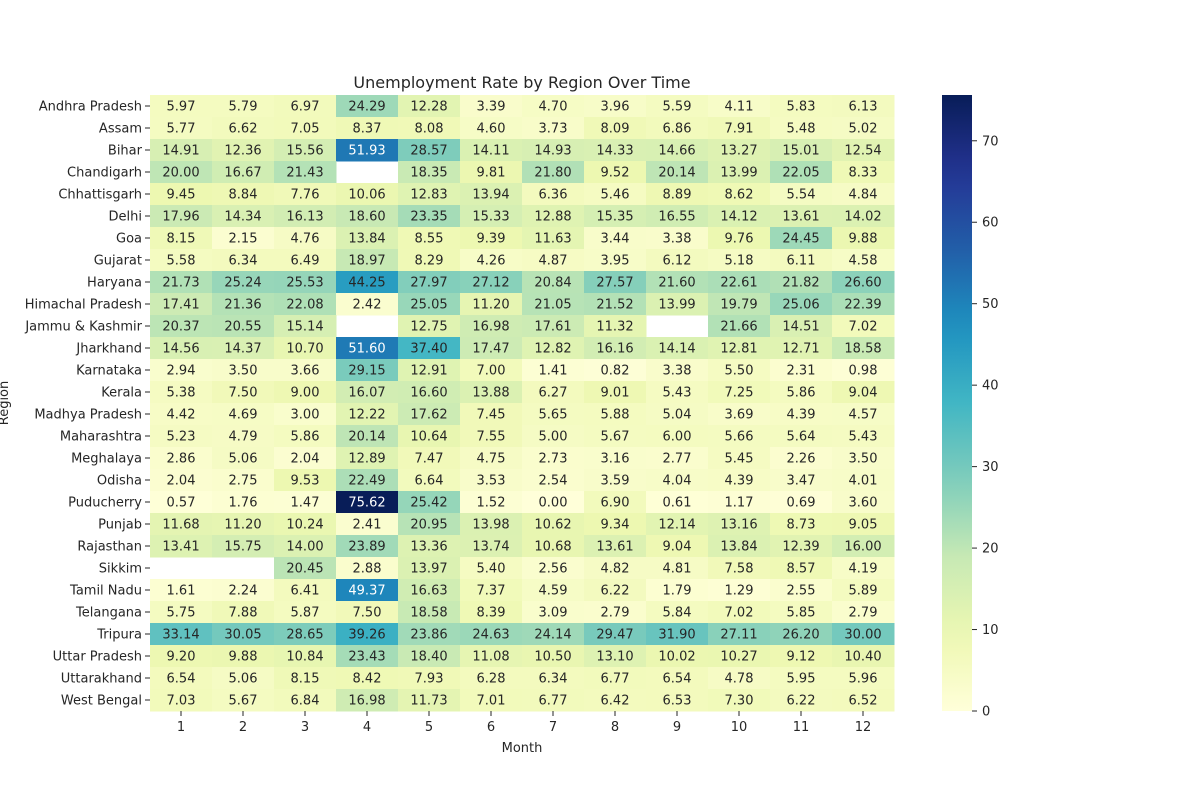 The image size is (1200, 800). I want to click on cell-value-label: 13.61, so click(800, 217).